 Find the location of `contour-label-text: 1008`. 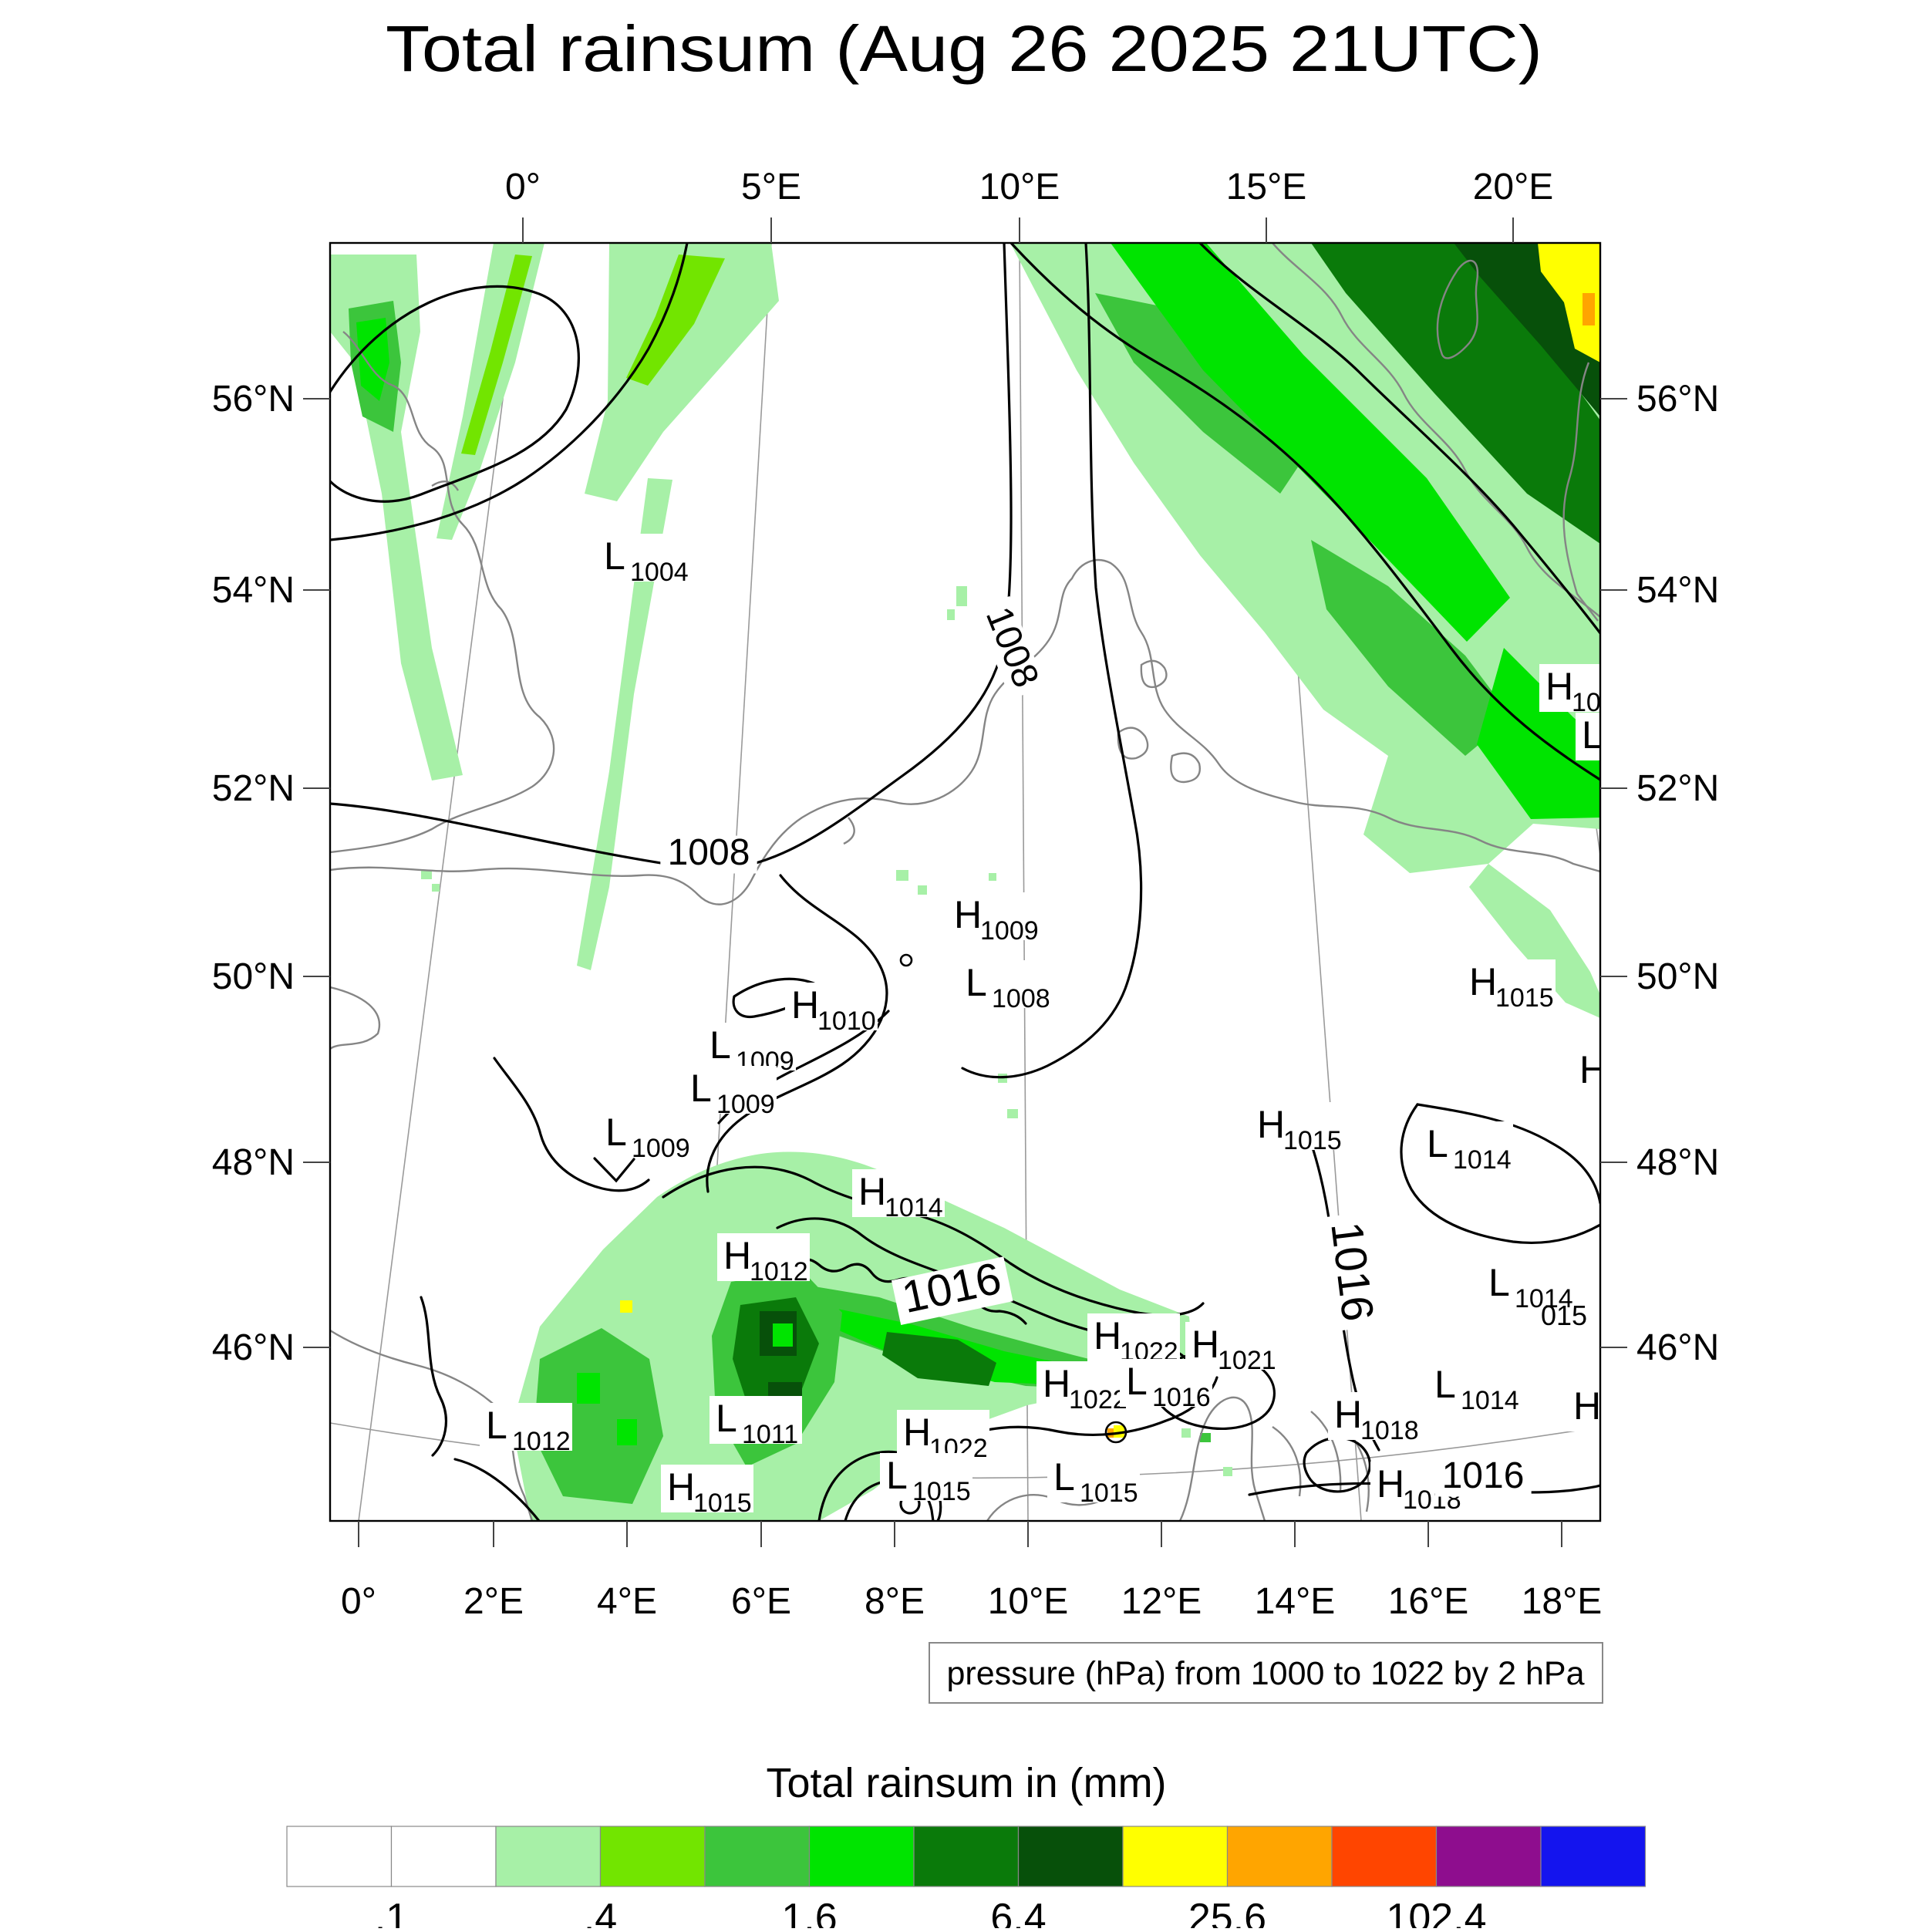

contour-label-text: 1008 is located at coordinates (709, 852).